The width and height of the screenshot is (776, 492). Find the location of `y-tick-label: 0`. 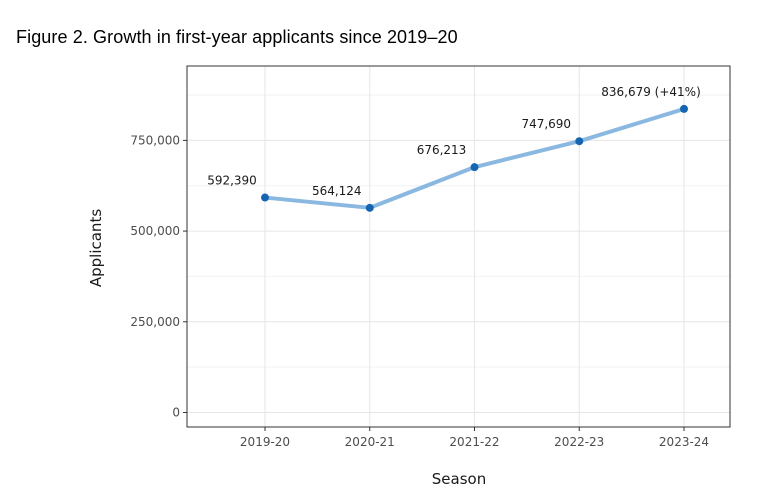

y-tick-label: 0 is located at coordinates (176, 412).